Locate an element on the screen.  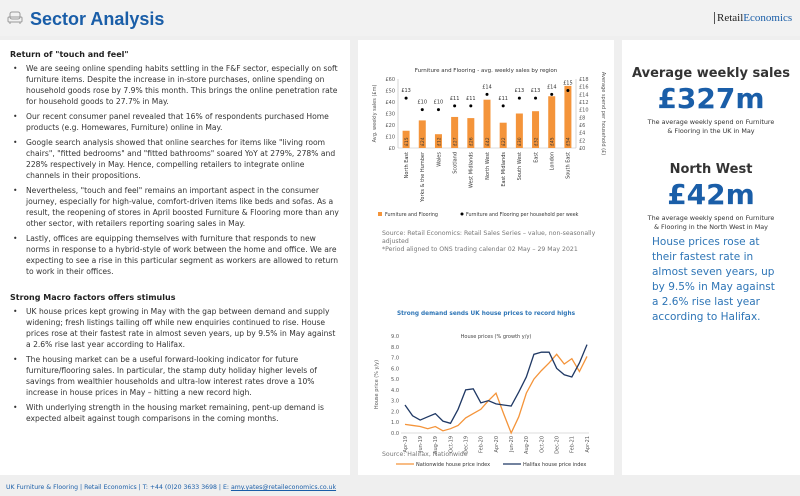
bar-value-label: £27 is located at coordinates (455, 141).